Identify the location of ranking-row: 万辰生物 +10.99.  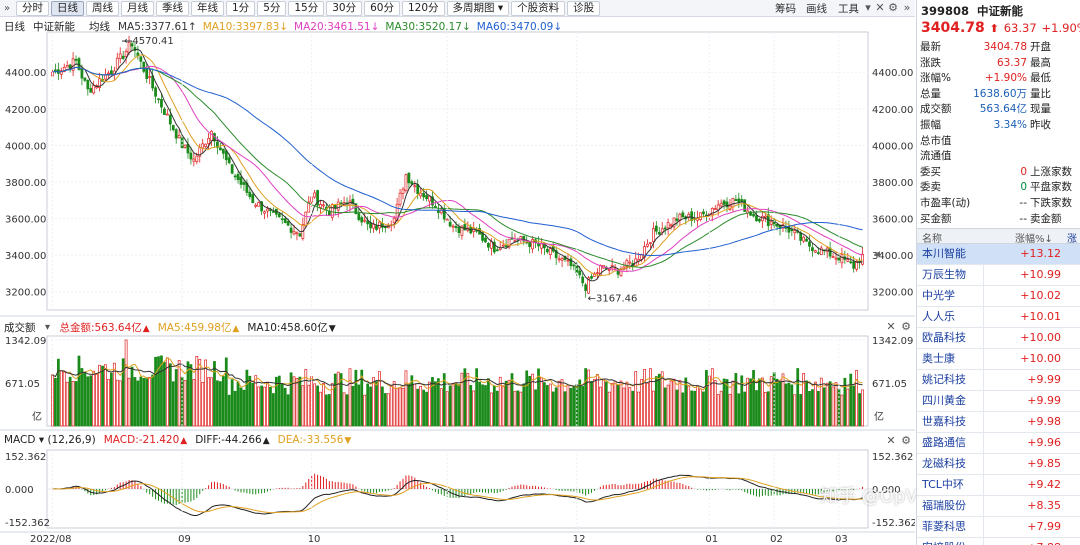
(998, 275).